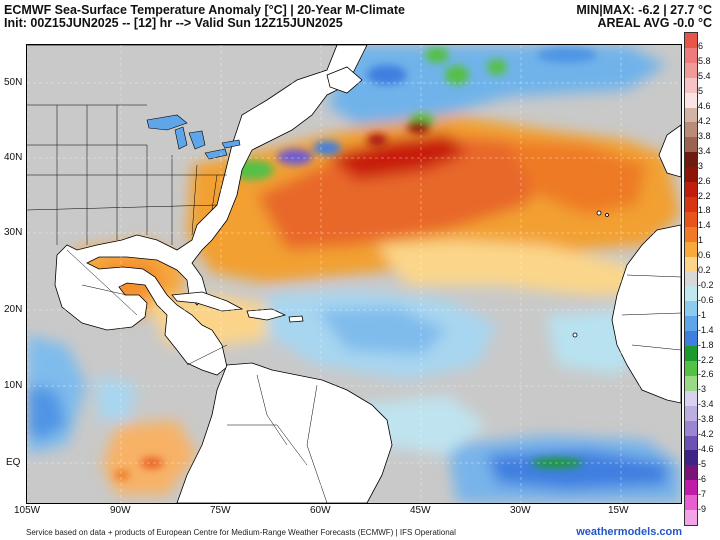  What do you see at coordinates (296, 319) in the screenshot?
I see `puerto-rico-island` at bounding box center [296, 319].